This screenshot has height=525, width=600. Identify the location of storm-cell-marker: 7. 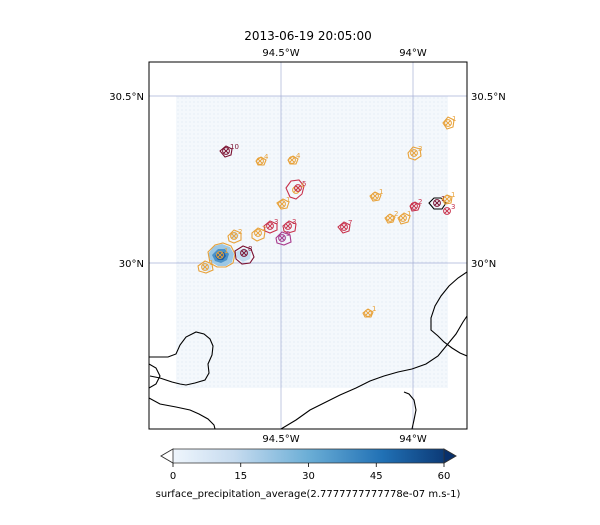
(346, 225).